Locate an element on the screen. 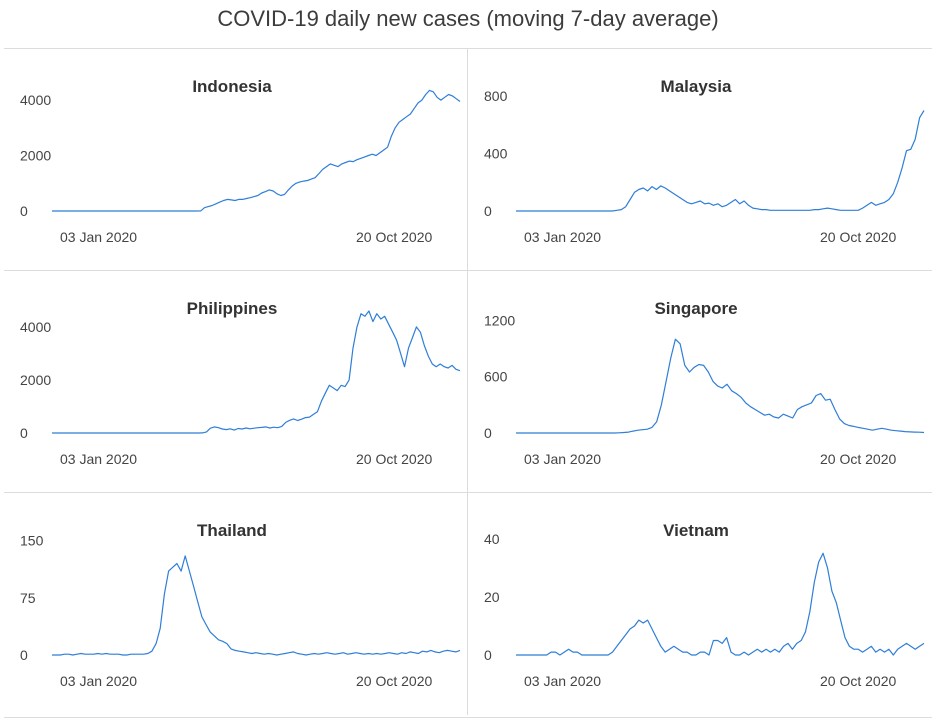 The image size is (936, 722). line-chart: 0 600 1200 03 Jan 2020 20 Oct 2020 is located at coordinates (704, 389).